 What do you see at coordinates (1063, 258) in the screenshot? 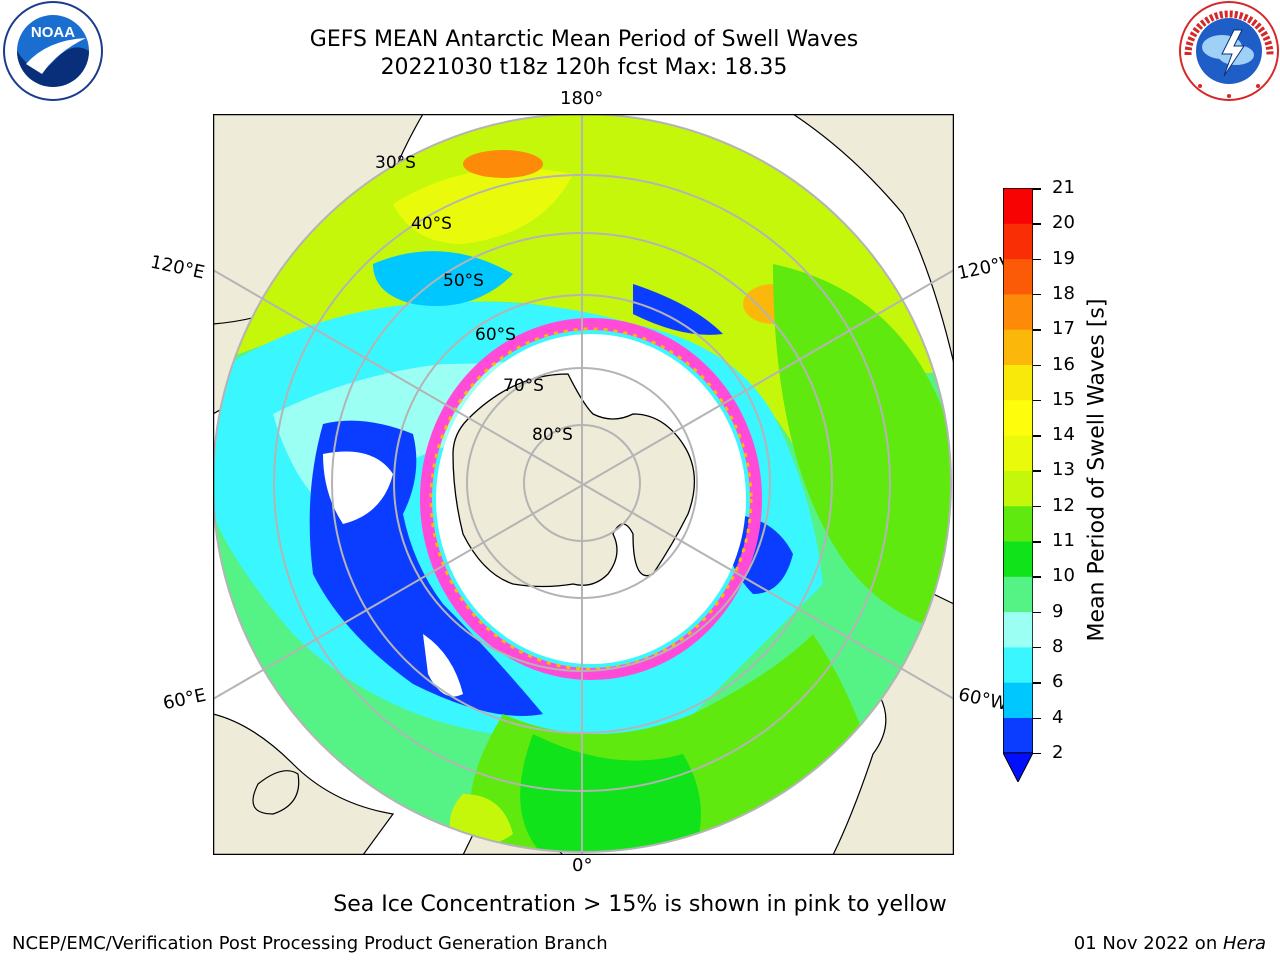
I see `colorbar-tick-label: 19` at bounding box center [1063, 258].